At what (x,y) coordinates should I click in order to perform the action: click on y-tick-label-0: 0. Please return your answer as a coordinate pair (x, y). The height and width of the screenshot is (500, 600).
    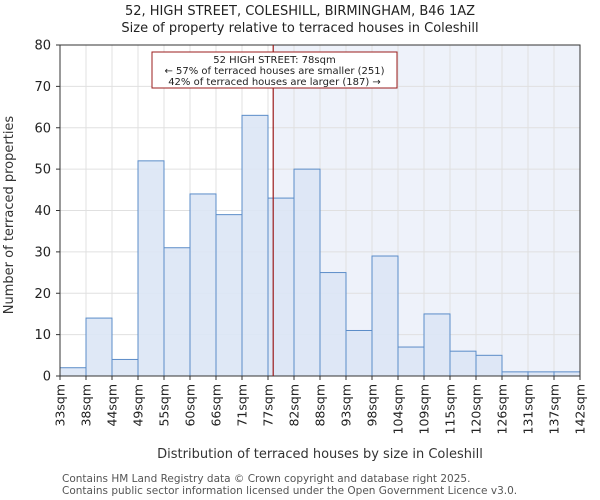
    Looking at the image, I should click on (47, 377).